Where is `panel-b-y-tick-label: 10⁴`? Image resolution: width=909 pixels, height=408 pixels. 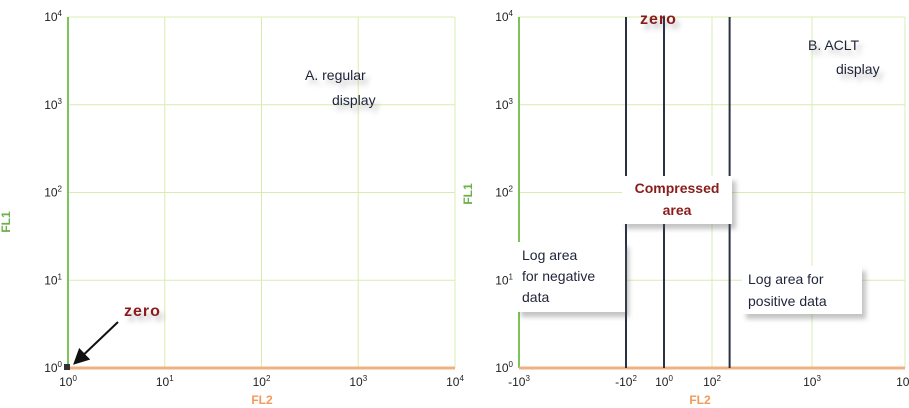 panel-b-y-tick-label: 10⁴ is located at coordinates (504, 16).